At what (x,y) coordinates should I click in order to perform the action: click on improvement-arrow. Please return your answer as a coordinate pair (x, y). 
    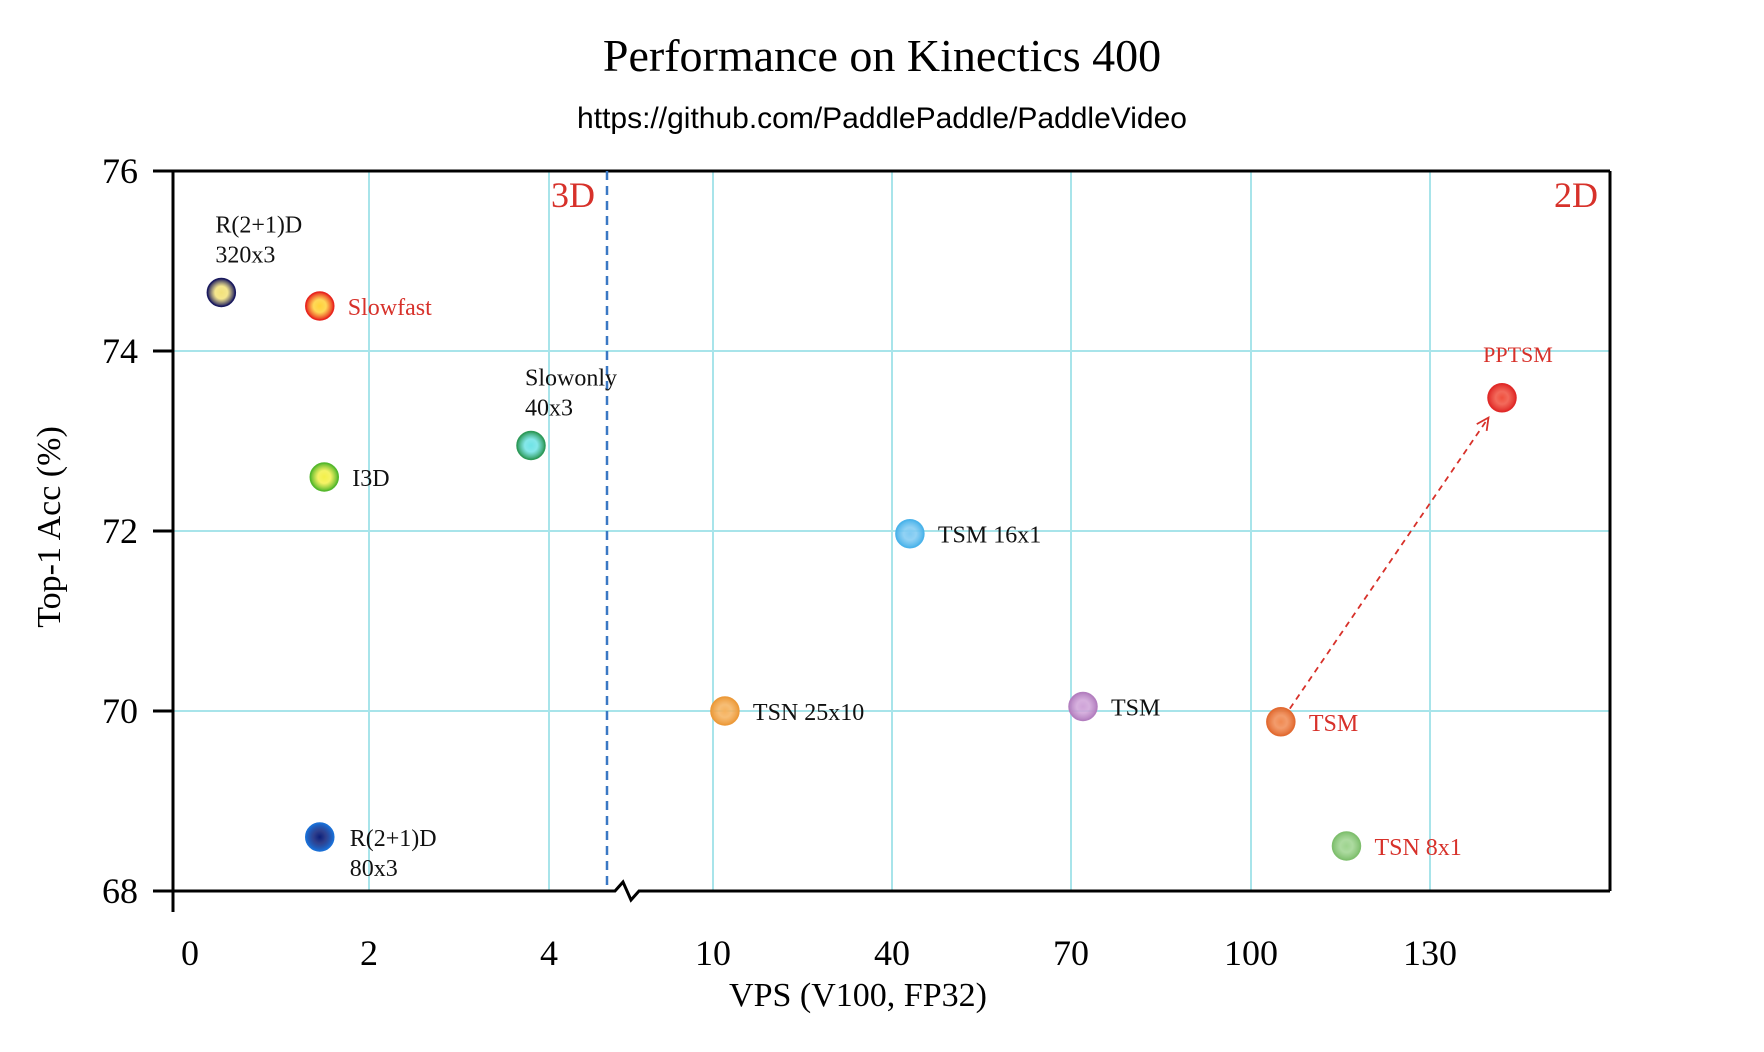
    Looking at the image, I should click on (1389, 563).